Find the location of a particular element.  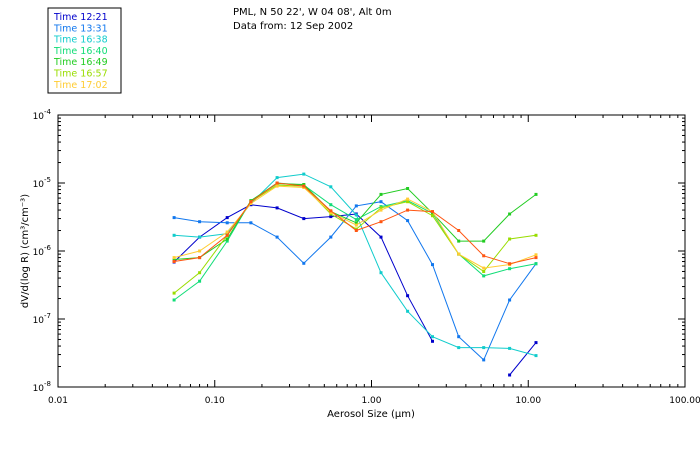

x-axis-label: Aerosol Size (μm) is located at coordinates (371, 414).